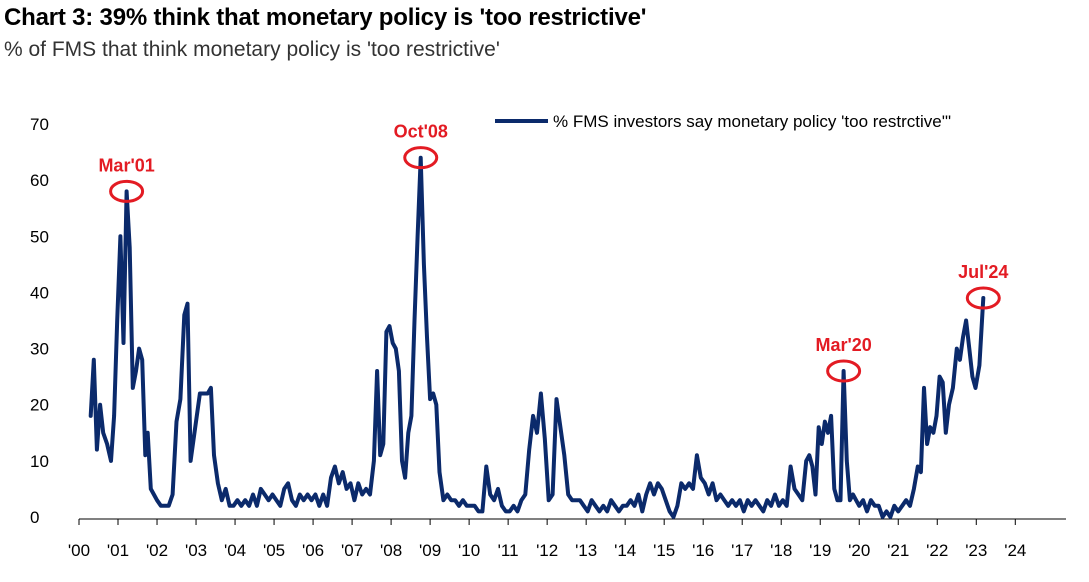  I want to click on x-tick-label: '22, so click(937, 550).